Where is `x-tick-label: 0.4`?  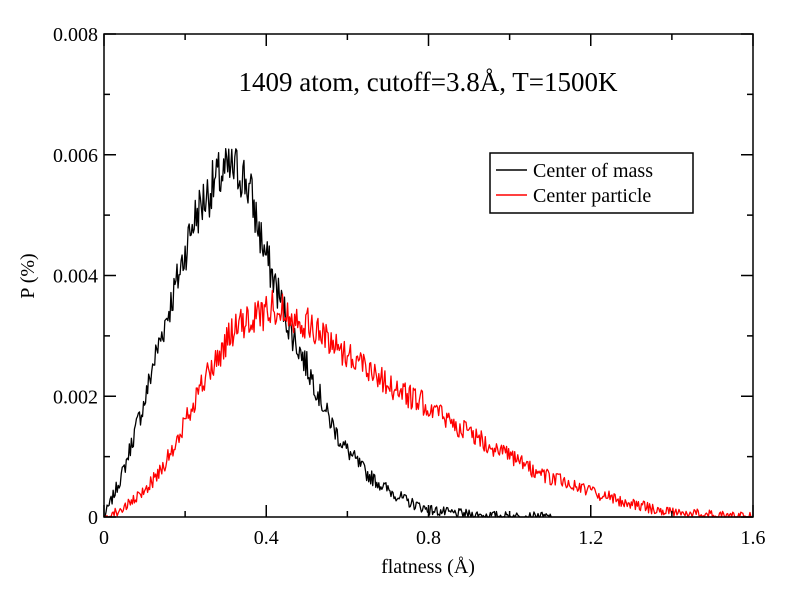 x-tick-label: 0.4 is located at coordinates (266, 538).